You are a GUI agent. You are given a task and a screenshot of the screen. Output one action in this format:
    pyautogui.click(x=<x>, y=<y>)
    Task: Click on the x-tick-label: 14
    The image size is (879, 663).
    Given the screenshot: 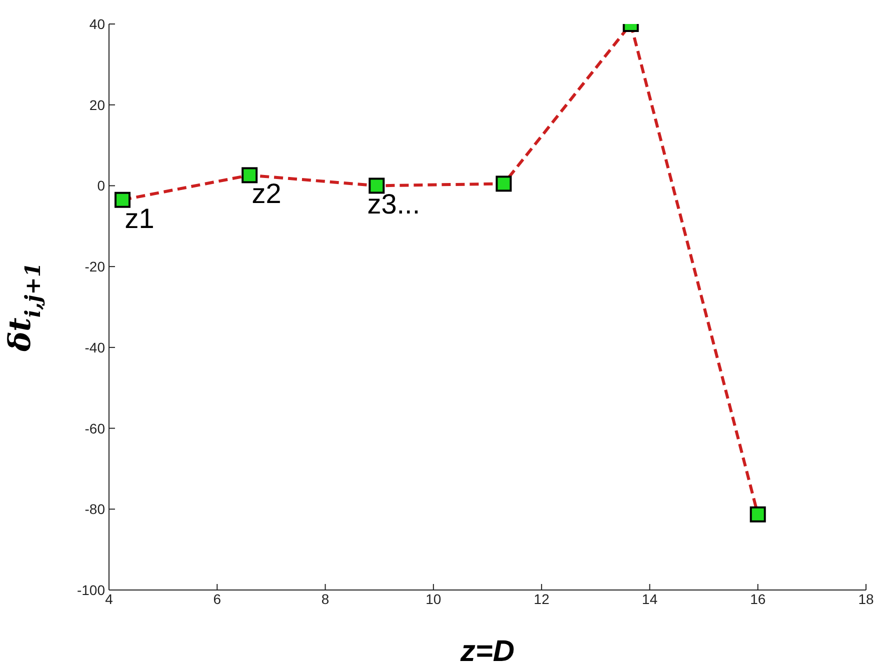 What is the action you would take?
    pyautogui.click(x=650, y=598)
    